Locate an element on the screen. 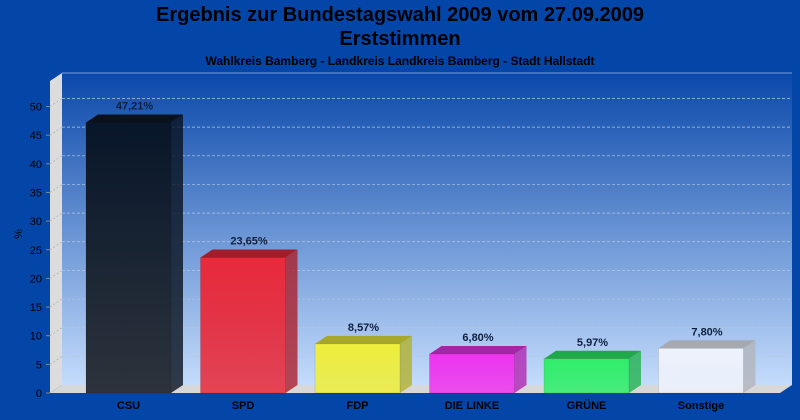  y-tick-label: 30 is located at coordinates (36, 222).